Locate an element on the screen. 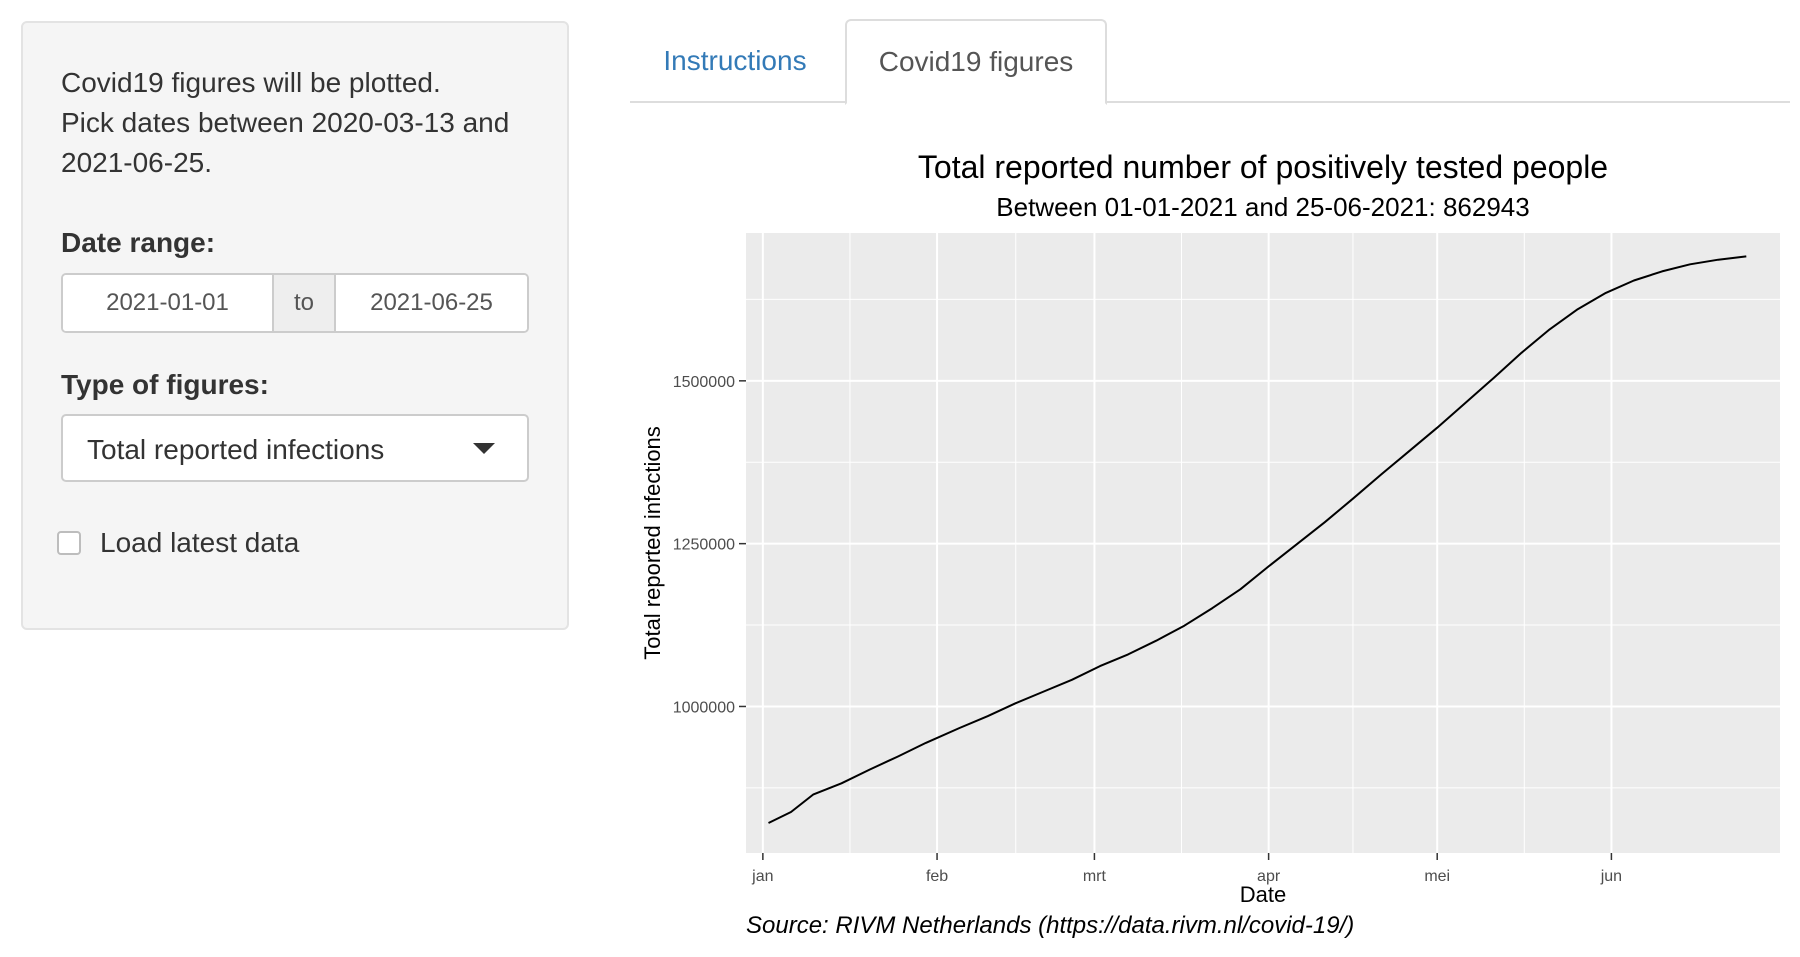 Image resolution: width=1800 pixels, height=957 pixels. tab-instructions: Instructions is located at coordinates (735, 60).